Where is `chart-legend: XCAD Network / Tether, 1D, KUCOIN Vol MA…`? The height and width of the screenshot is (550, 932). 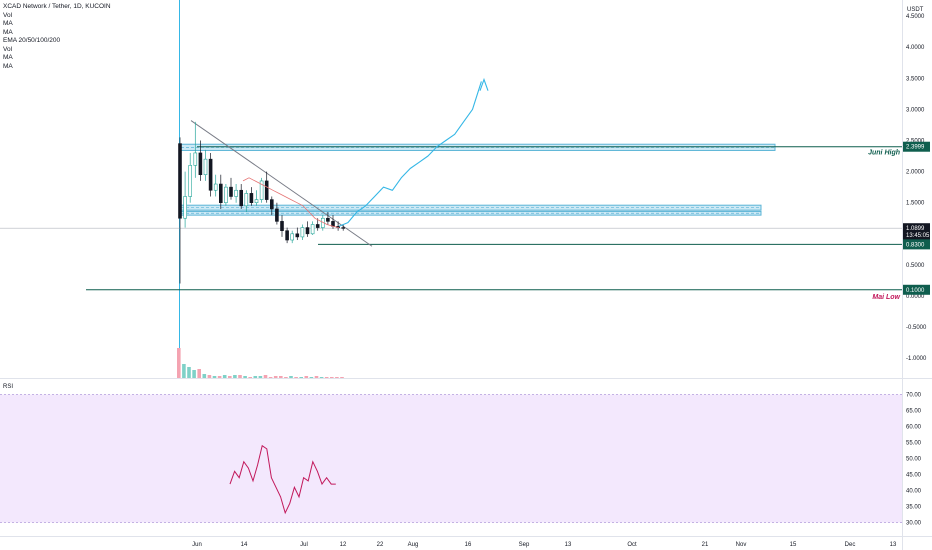
chart-legend: XCAD Network / Tether, 1D, KUCOIN Vol MA… is located at coordinates (57, 37).